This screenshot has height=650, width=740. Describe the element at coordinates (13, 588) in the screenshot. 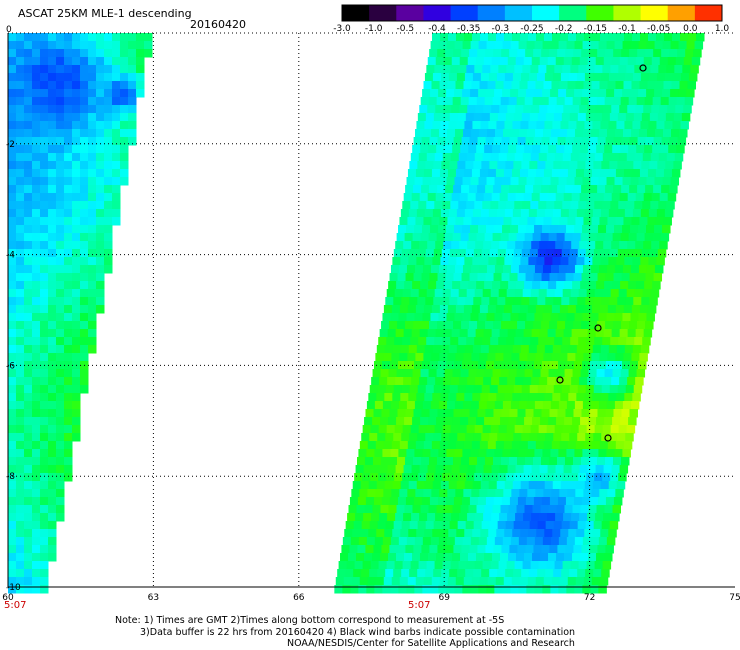

I see `y-tick-label: -10` at that location.